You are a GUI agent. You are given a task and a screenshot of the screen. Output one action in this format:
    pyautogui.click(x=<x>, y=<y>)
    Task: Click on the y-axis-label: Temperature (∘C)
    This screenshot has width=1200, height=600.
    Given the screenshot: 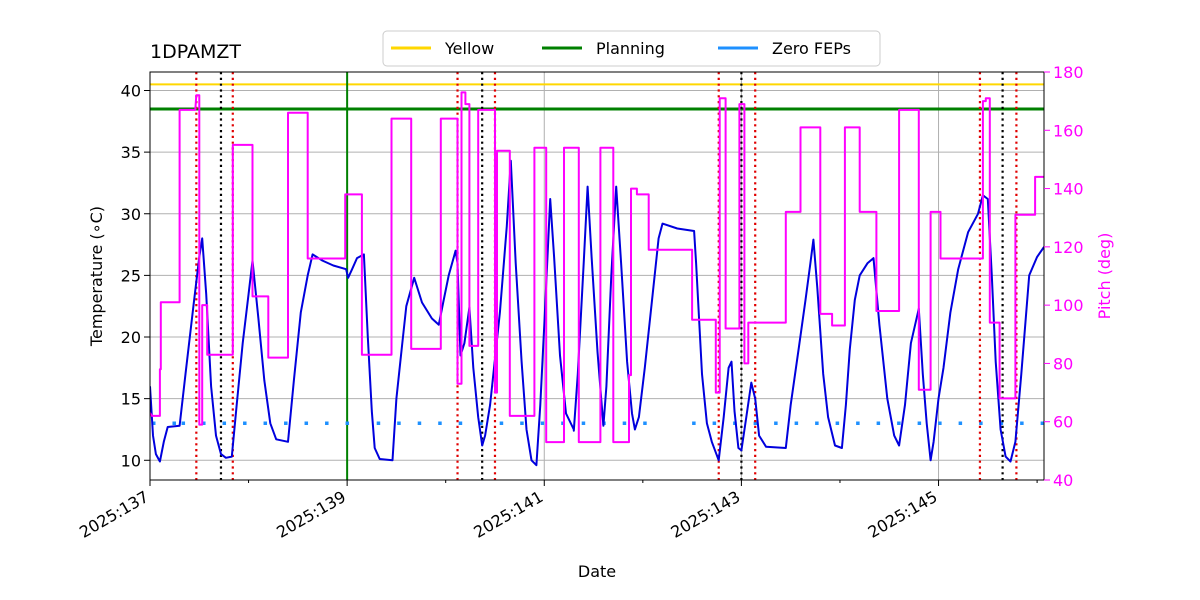 What is the action you would take?
    pyautogui.click(x=96, y=276)
    